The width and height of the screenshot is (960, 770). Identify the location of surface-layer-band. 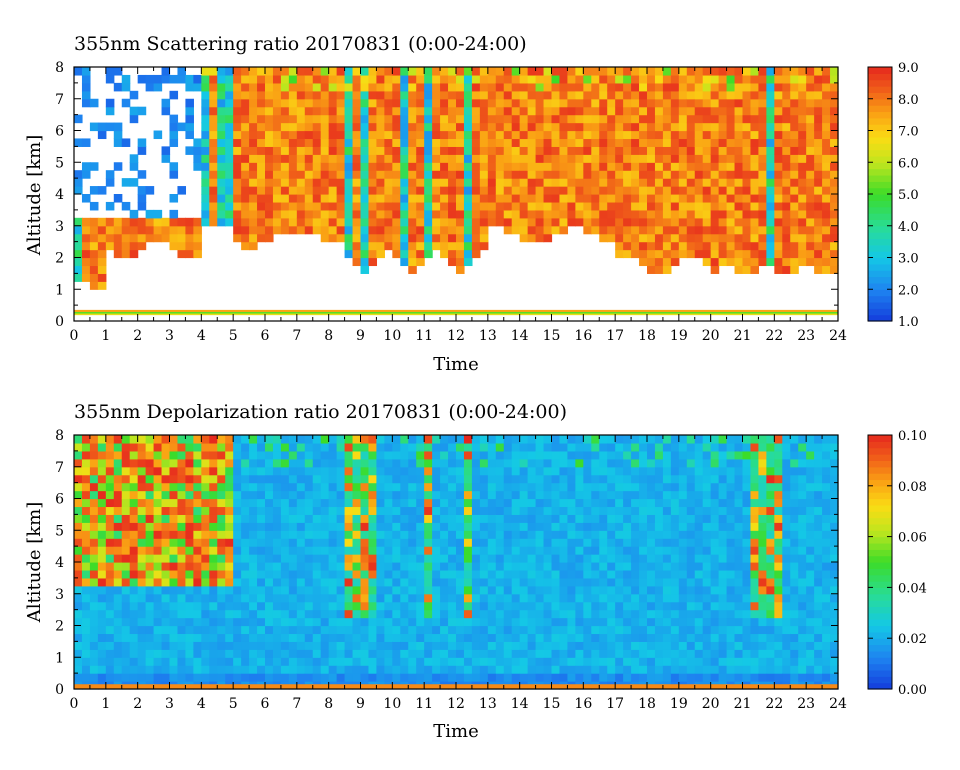
(456, 310).